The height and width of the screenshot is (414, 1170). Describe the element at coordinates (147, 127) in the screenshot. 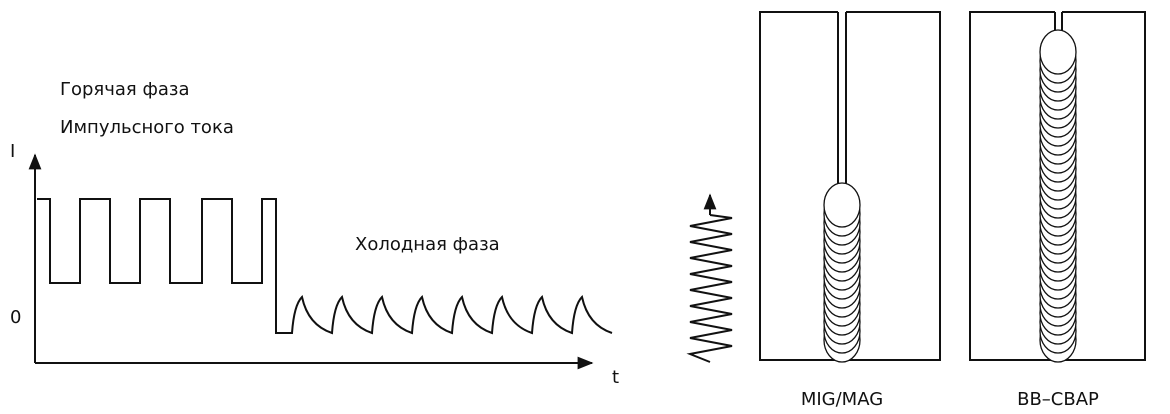

I see `hot-phase-line2: Импульсного тока` at that location.